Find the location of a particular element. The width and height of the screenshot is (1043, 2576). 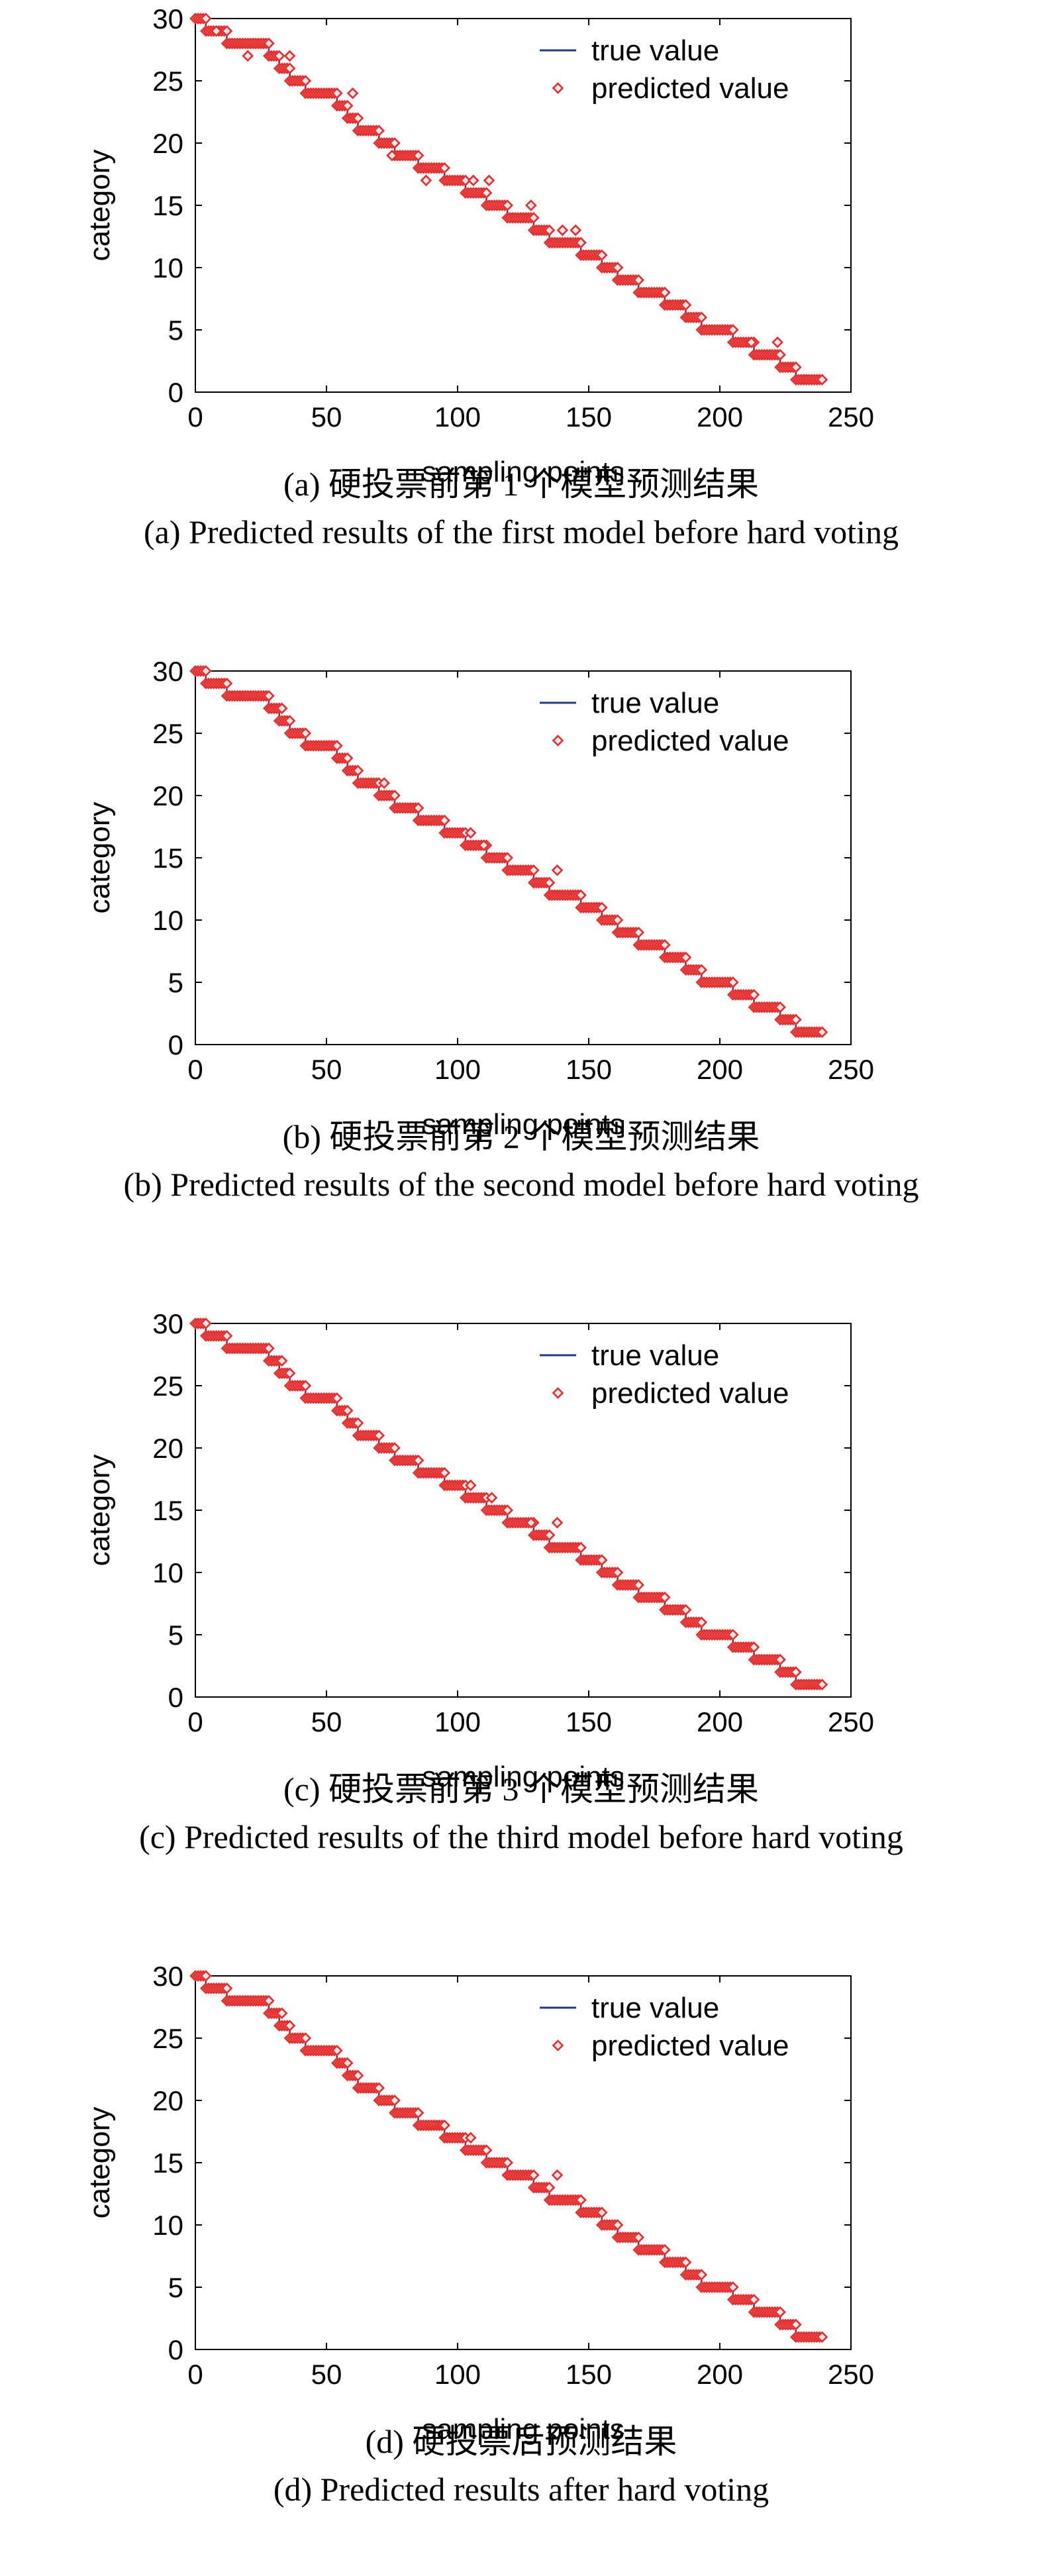

y-tick-label: 30 is located at coordinates (167, 671).